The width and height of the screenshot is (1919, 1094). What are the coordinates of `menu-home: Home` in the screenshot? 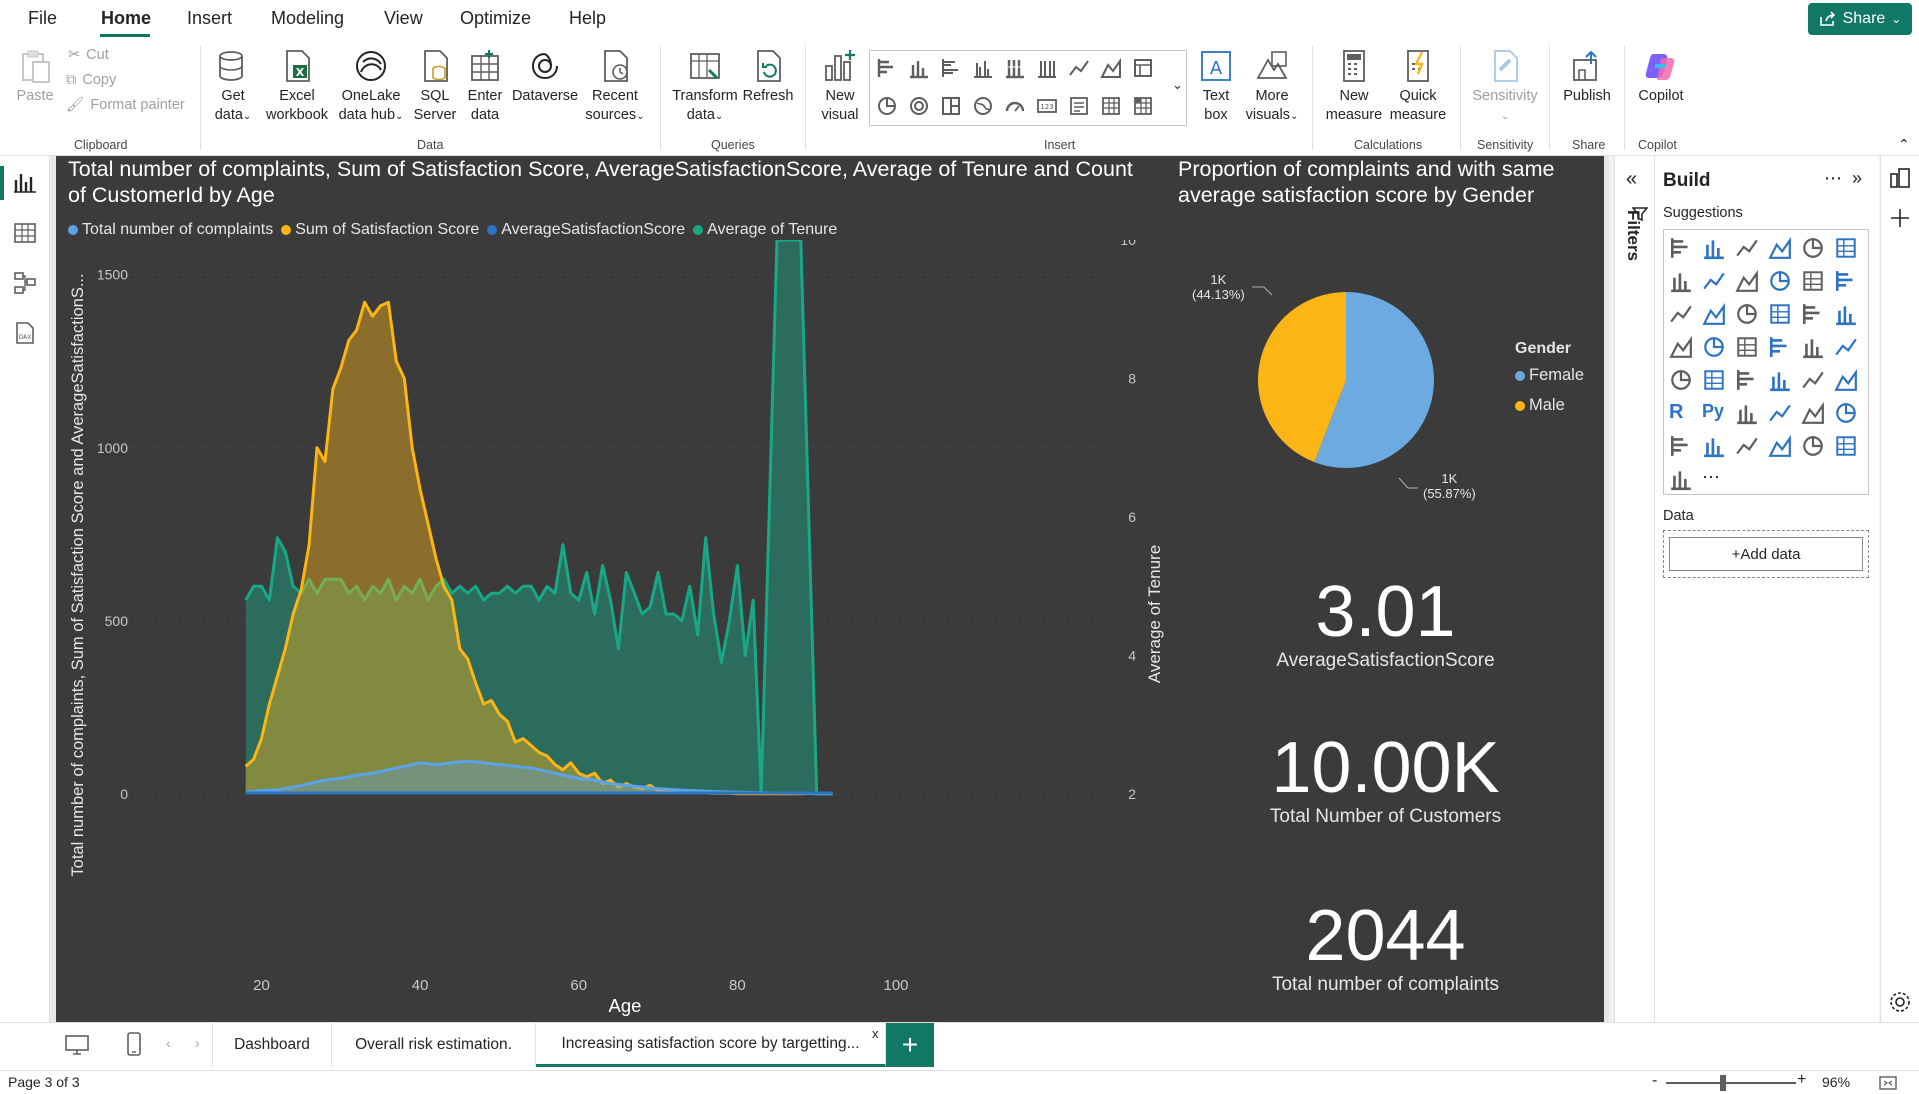 It's located at (126, 18).